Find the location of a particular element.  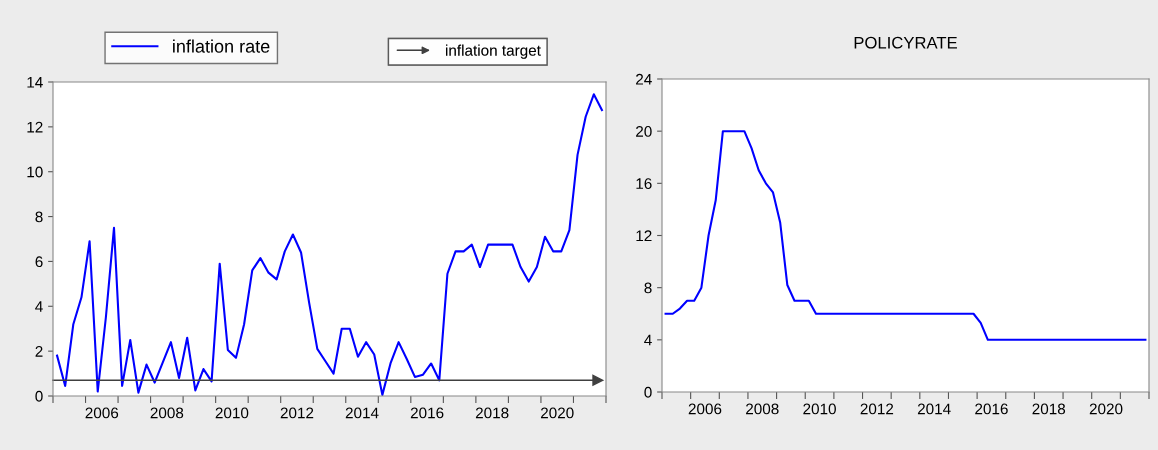

y-tick-label: 2 is located at coordinates (39, 351).